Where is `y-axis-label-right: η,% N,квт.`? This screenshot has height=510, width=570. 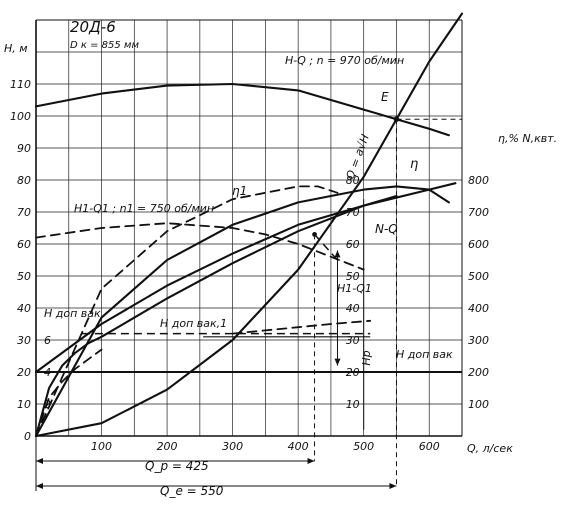
y-axis-label-right: η,% N,квт. is located at coordinates (527, 138).